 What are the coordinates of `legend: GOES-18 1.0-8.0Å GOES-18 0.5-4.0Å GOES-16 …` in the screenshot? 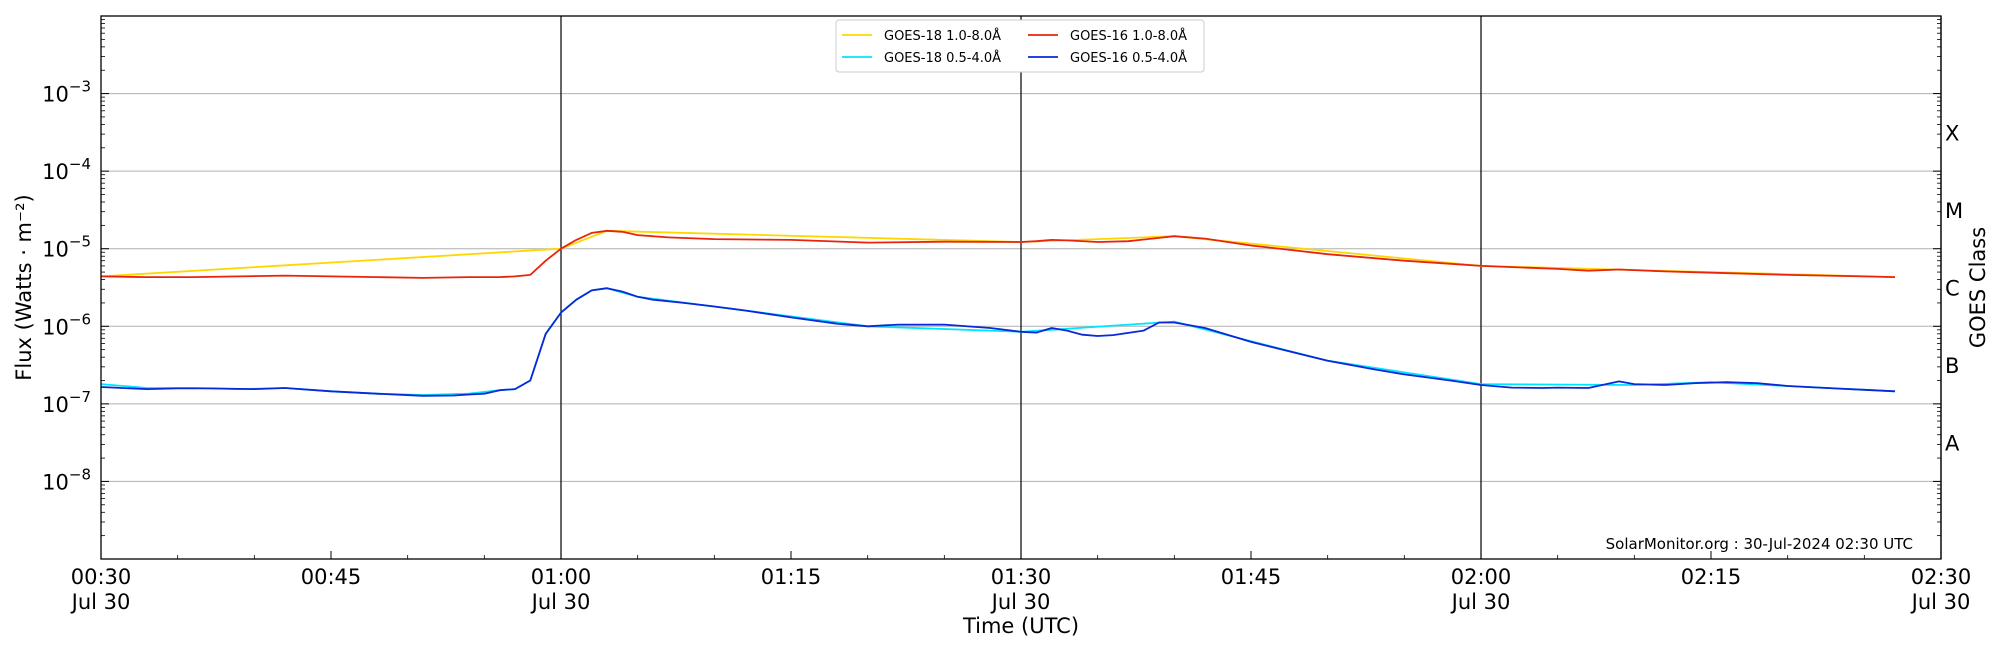 It's located at (1020, 46).